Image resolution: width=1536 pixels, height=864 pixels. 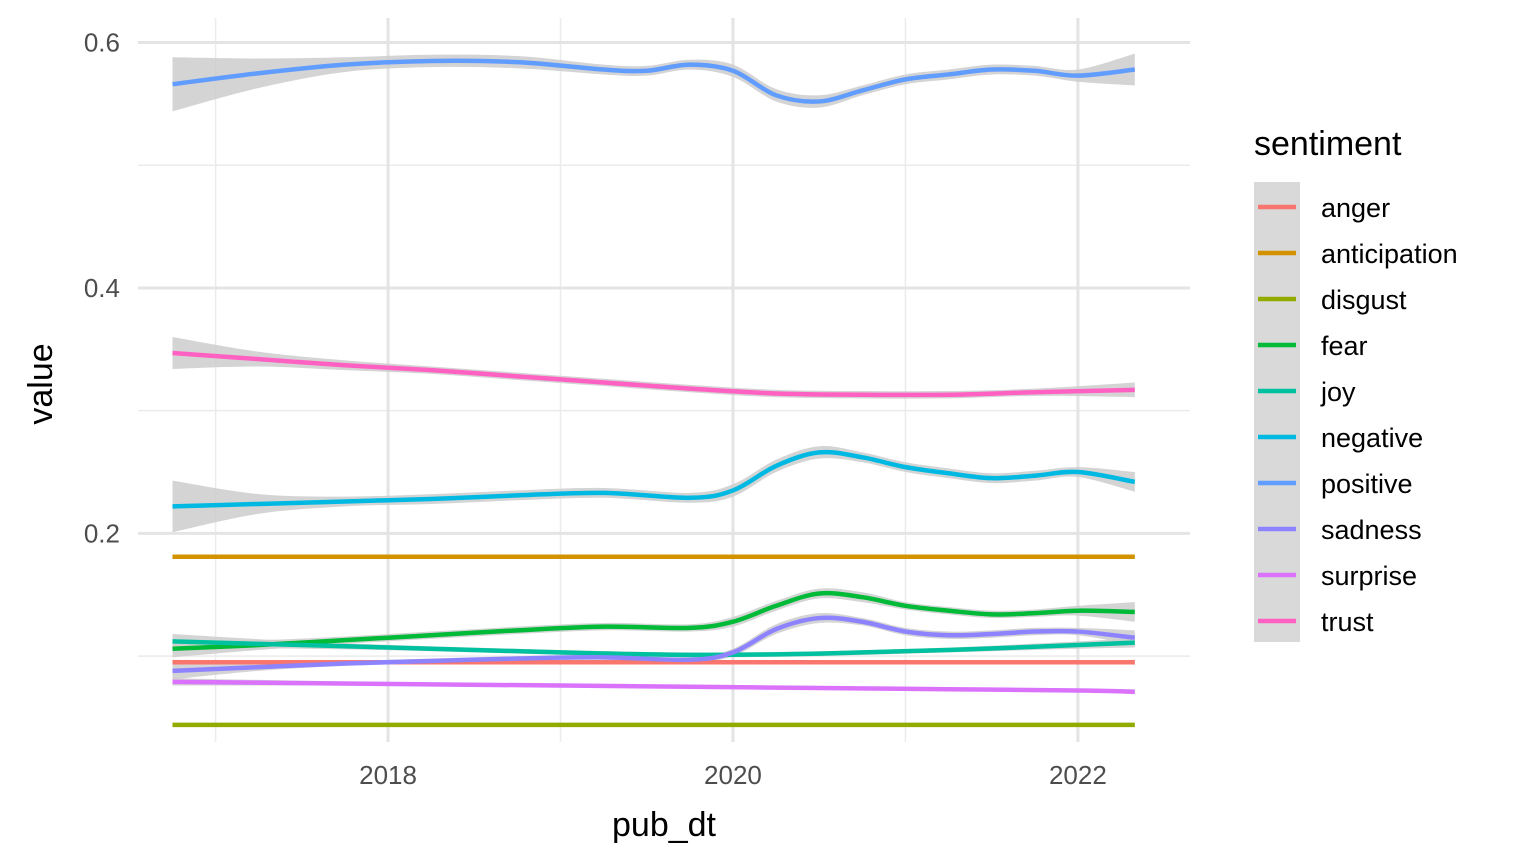 What do you see at coordinates (1338, 392) in the screenshot?
I see `legend-label-joy: joy` at bounding box center [1338, 392].